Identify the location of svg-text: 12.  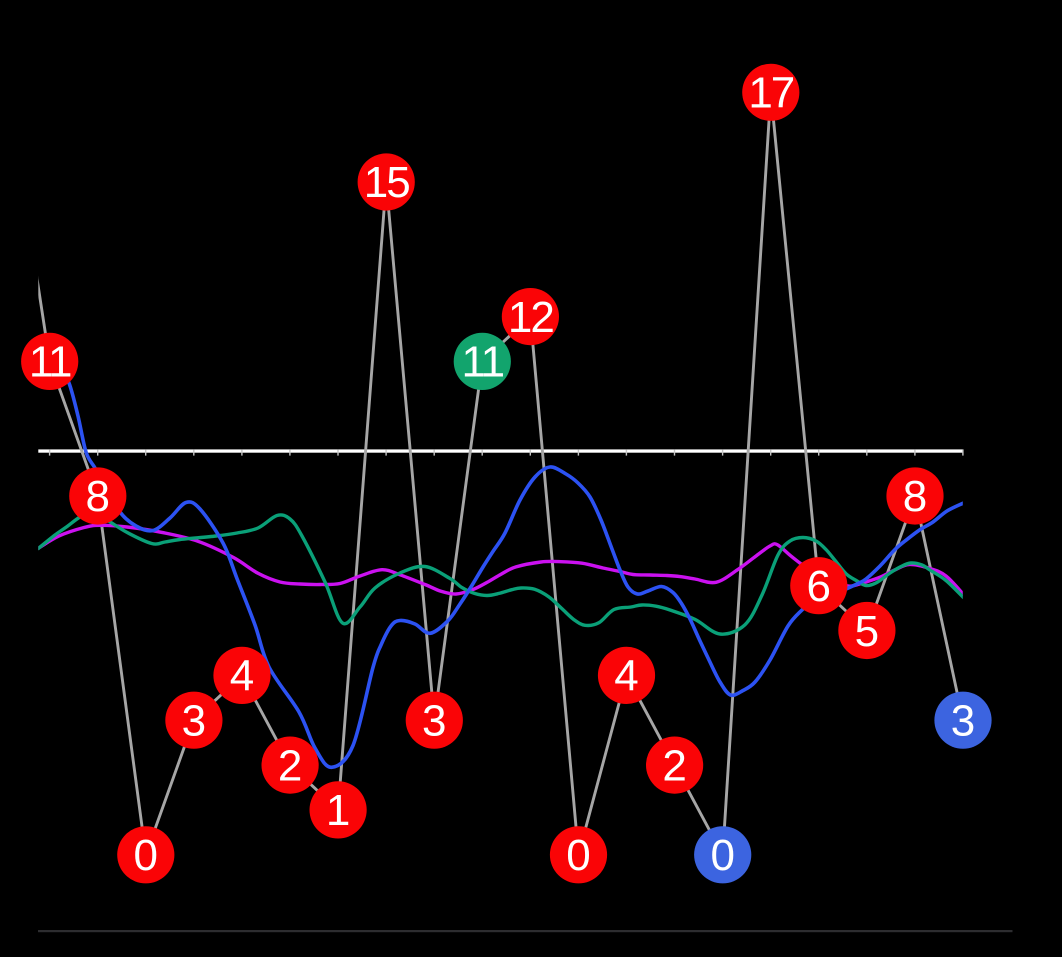
(530, 317).